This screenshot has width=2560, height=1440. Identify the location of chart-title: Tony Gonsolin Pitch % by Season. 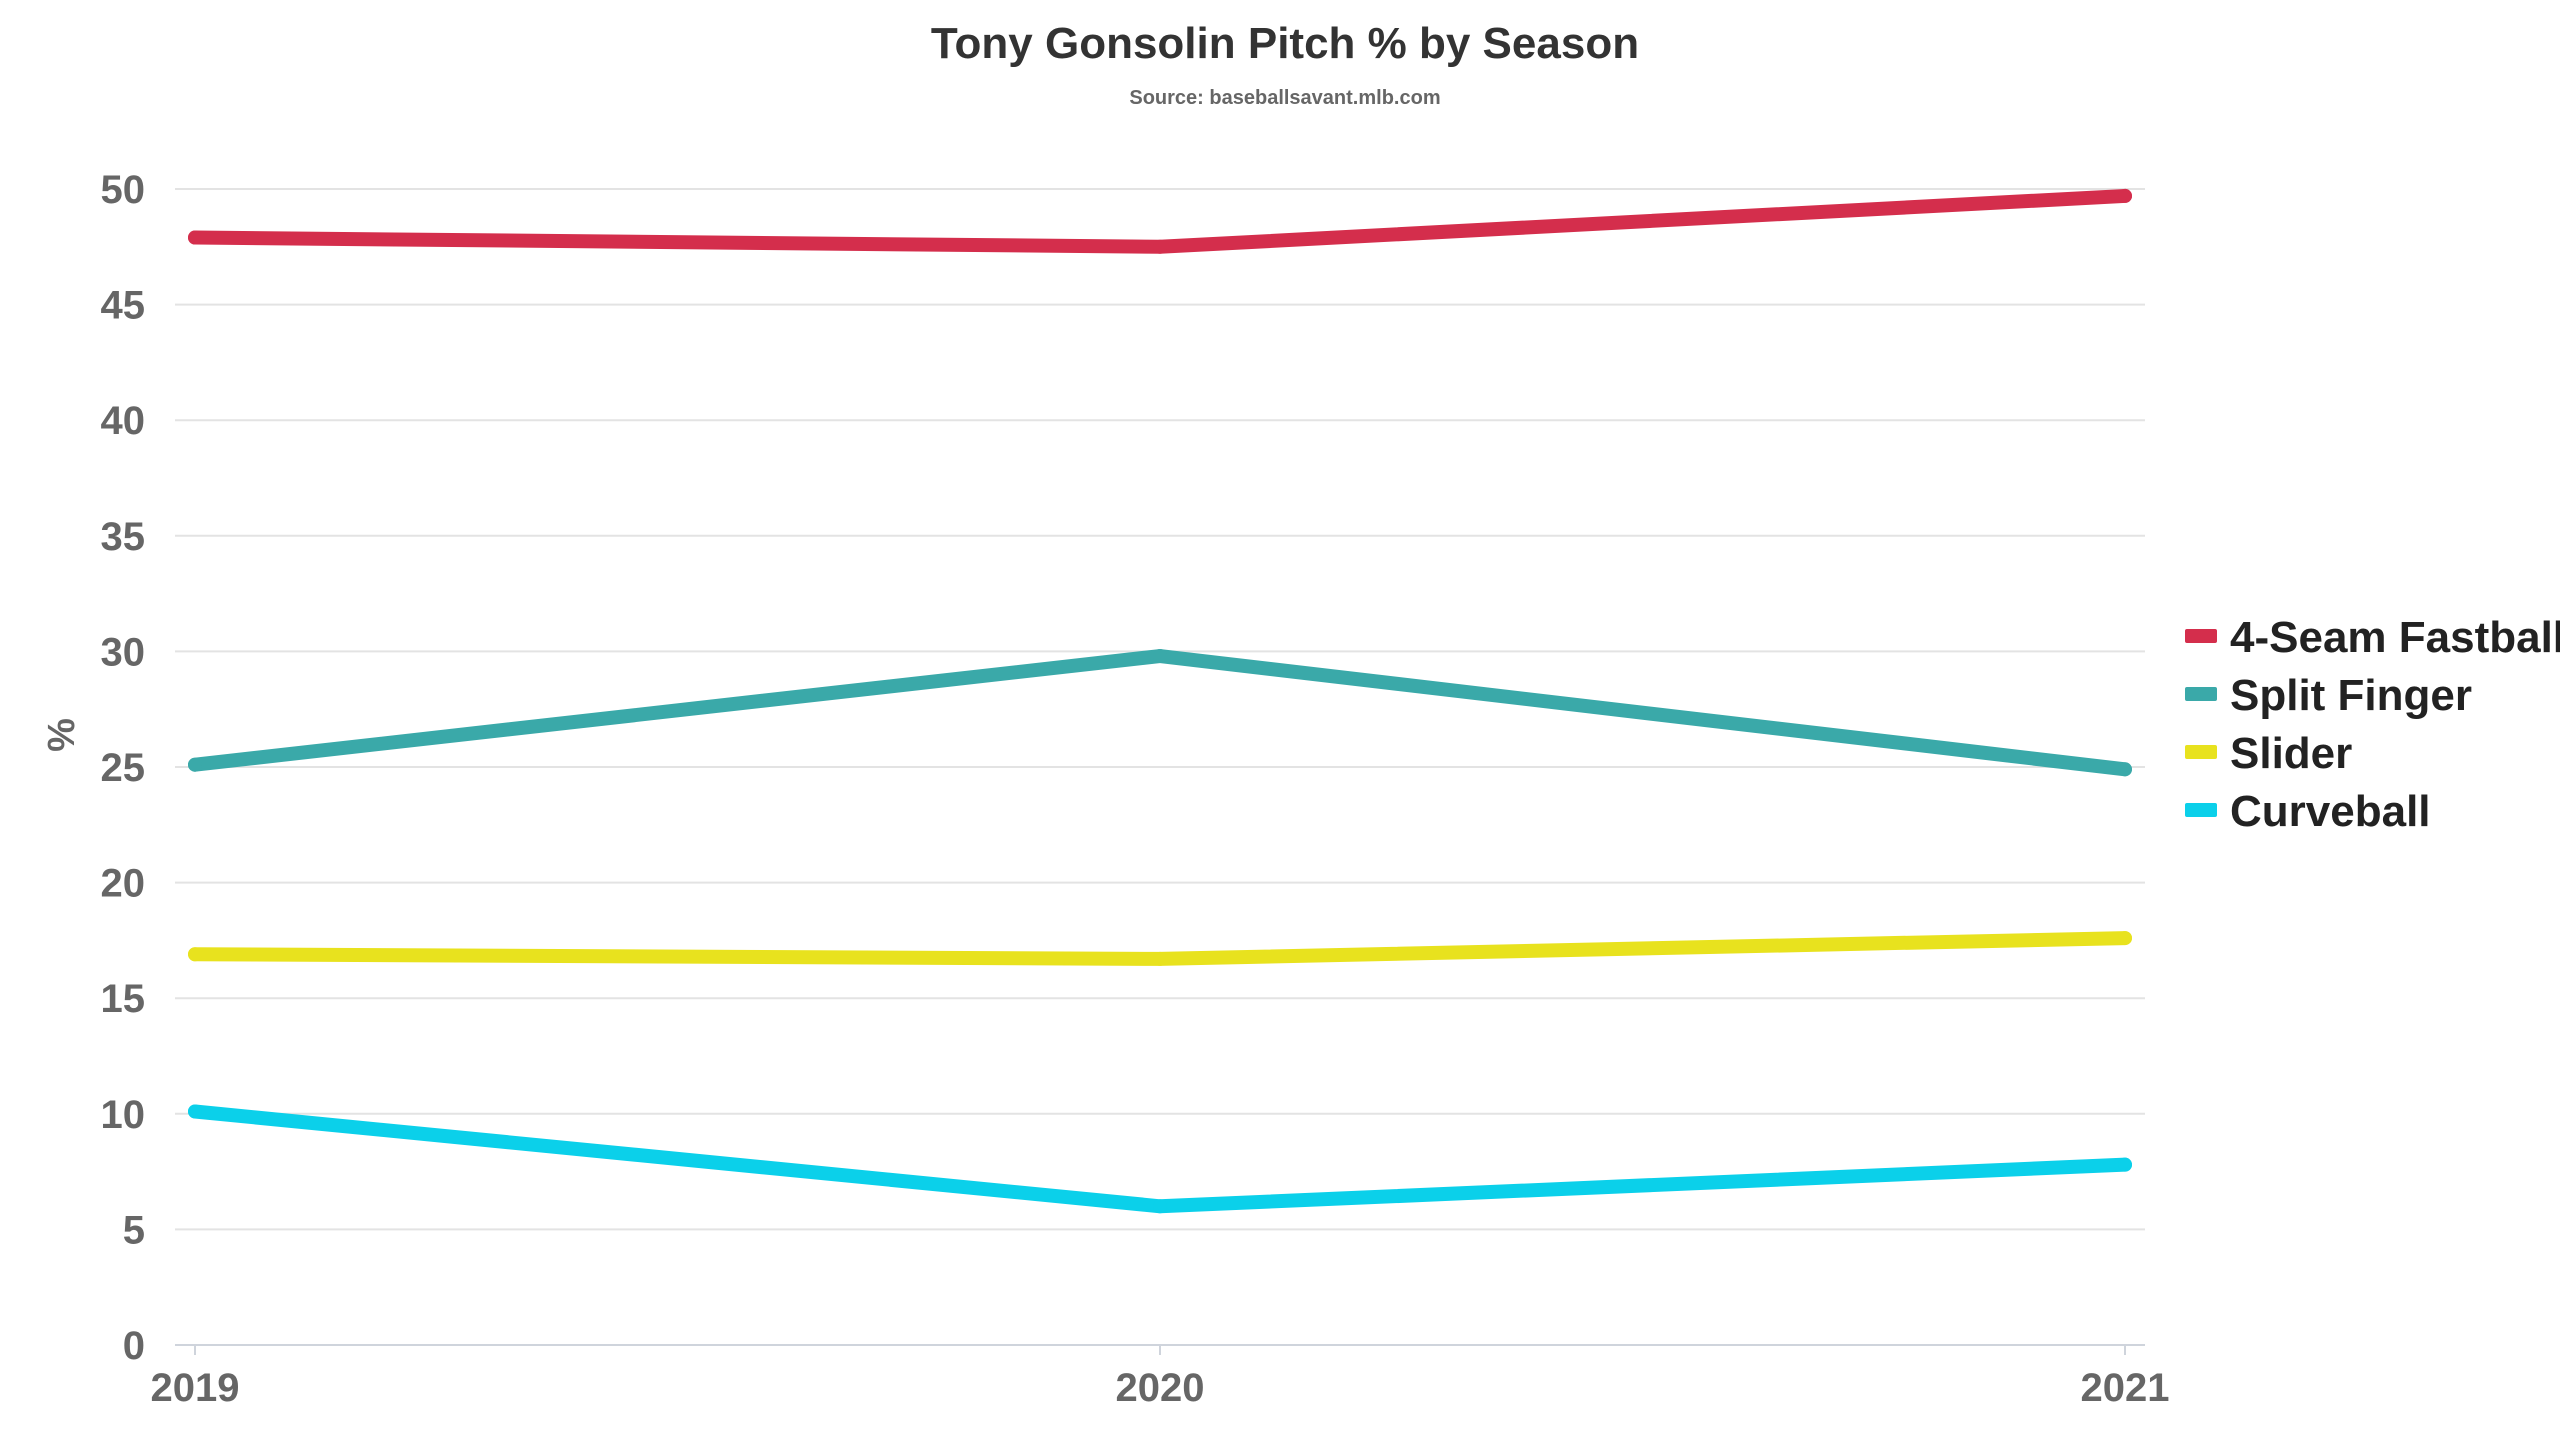
(1285, 43).